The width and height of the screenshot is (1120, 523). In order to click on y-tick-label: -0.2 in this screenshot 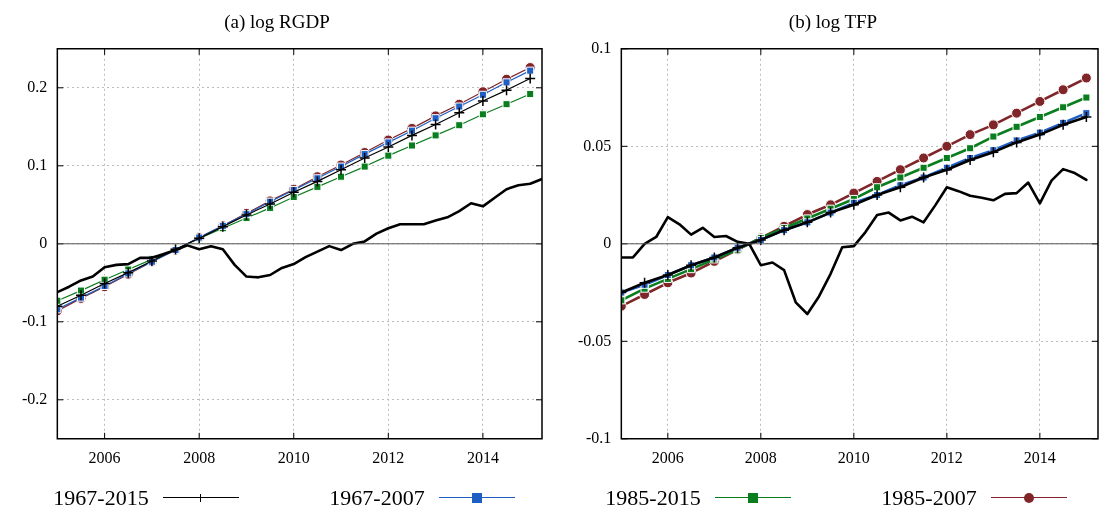, I will do `click(35, 398)`.